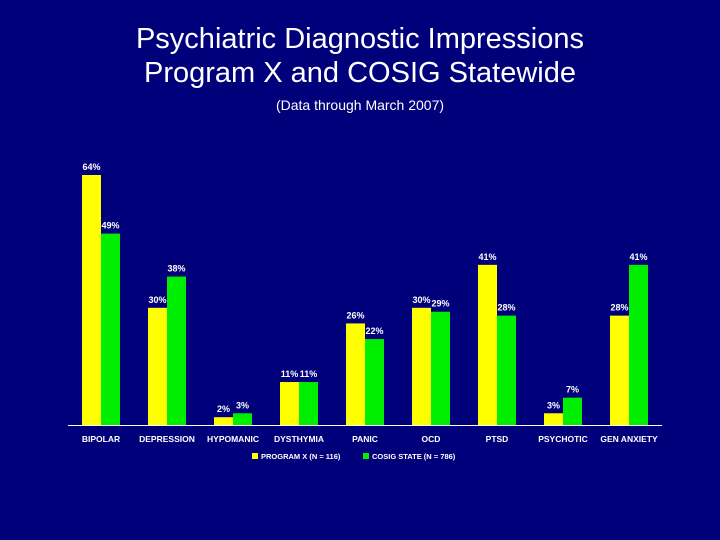 This screenshot has height=540, width=720. I want to click on data-label-cosig-state-bipolar: 49%, so click(110, 226).